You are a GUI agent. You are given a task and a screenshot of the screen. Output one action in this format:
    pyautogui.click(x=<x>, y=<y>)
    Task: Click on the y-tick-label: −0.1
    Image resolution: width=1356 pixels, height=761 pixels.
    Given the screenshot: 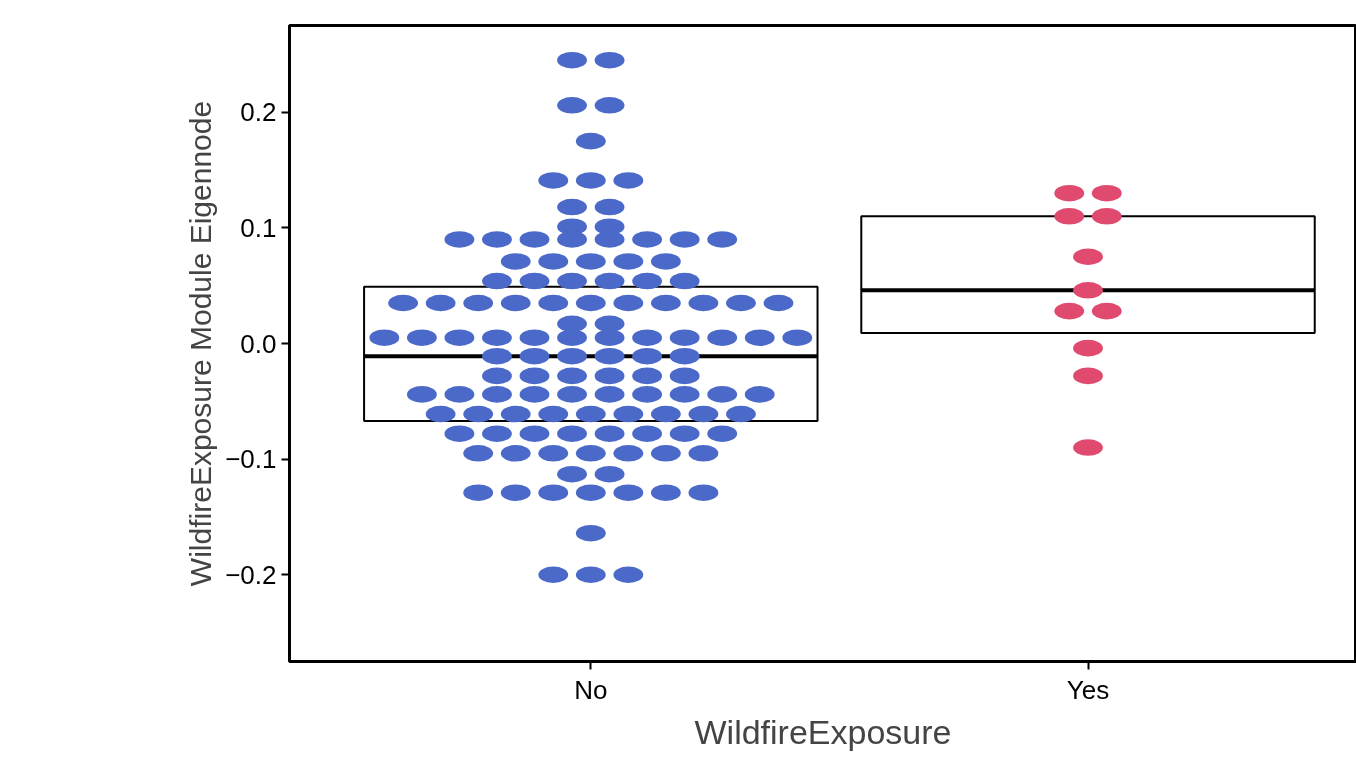 What is the action you would take?
    pyautogui.click(x=251, y=459)
    